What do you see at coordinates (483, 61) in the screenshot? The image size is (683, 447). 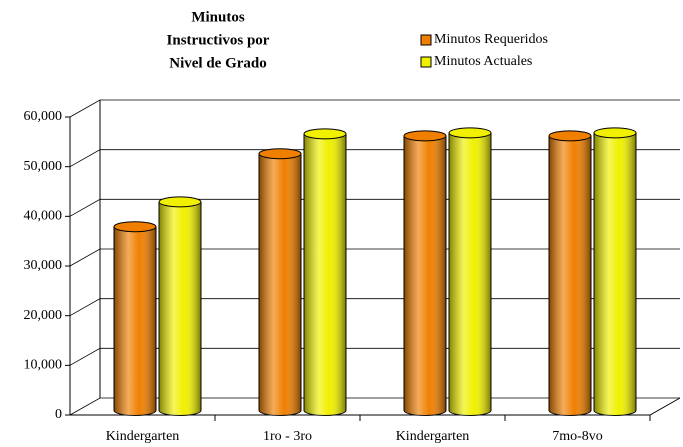 I see `legend-label: Minutos Actuales` at bounding box center [483, 61].